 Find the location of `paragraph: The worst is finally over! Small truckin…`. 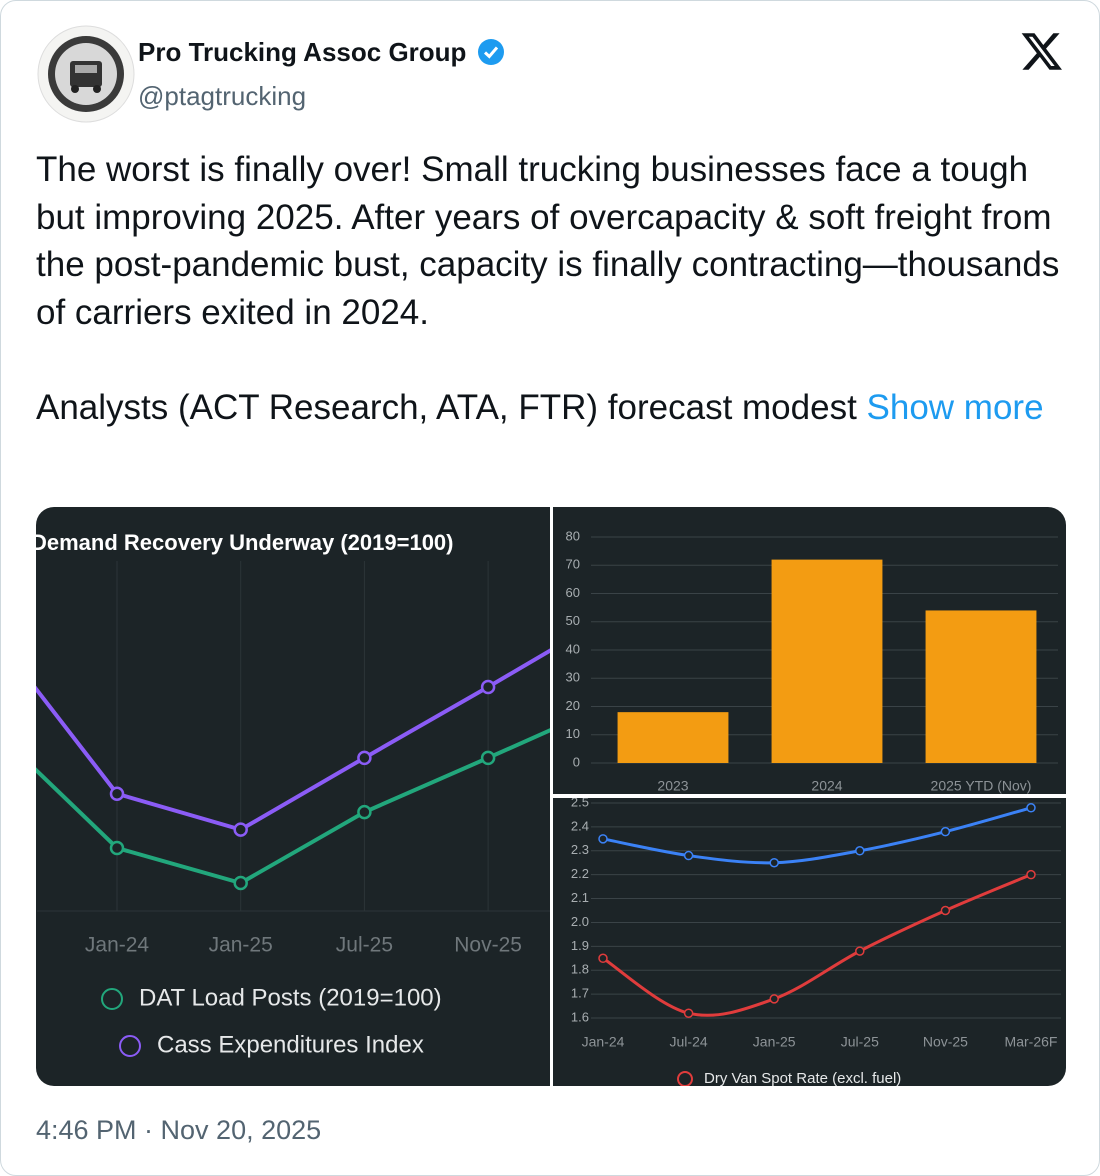

paragraph: The worst is finally over! Small truckin… is located at coordinates (548, 241).